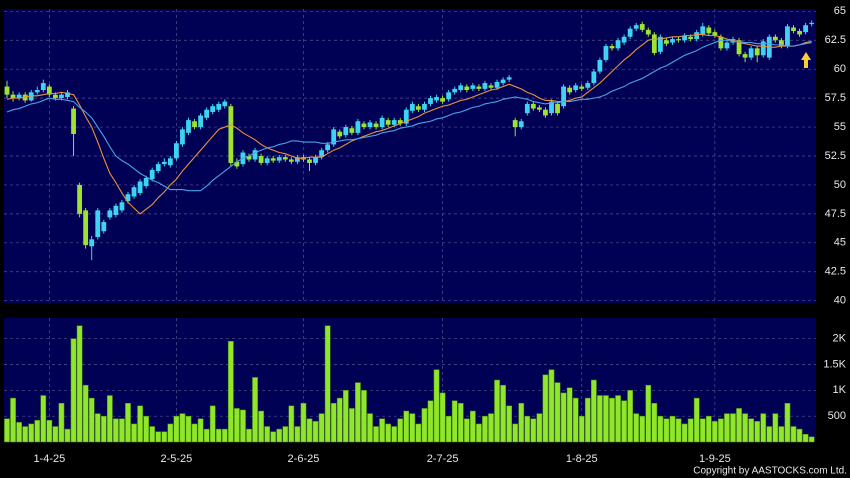 This screenshot has width=850, height=478. What do you see at coordinates (840, 301) in the screenshot?
I see `y-tick-label: 40` at bounding box center [840, 301].